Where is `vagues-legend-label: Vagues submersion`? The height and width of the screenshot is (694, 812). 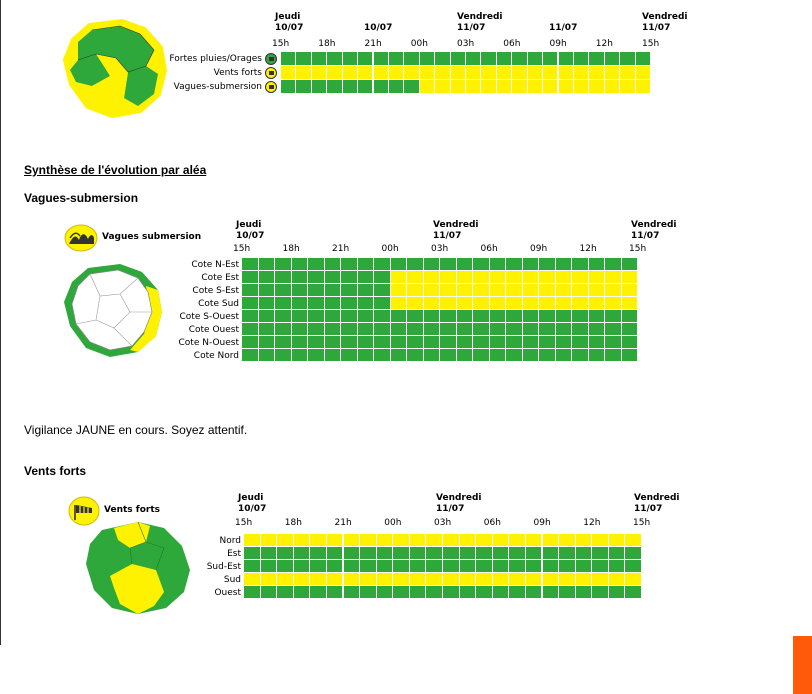
vagues-legend-label: Vagues submersion is located at coordinates (152, 237).